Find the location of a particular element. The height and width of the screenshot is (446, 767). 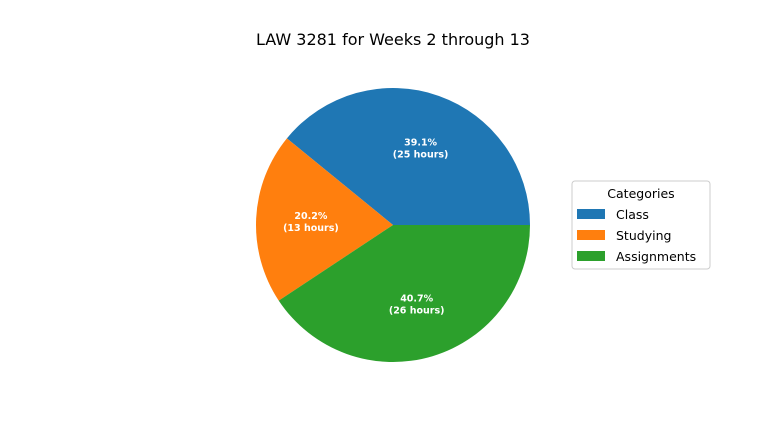

legend-items: Class Studying Assignments is located at coordinates (636, 235).